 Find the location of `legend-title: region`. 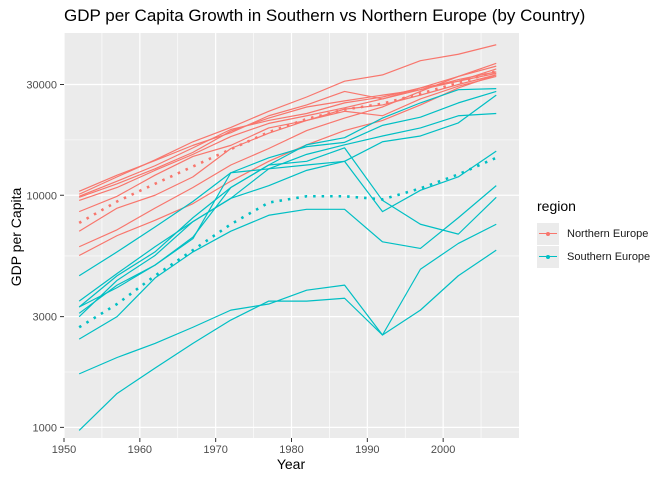

legend-title: region is located at coordinates (556, 206).